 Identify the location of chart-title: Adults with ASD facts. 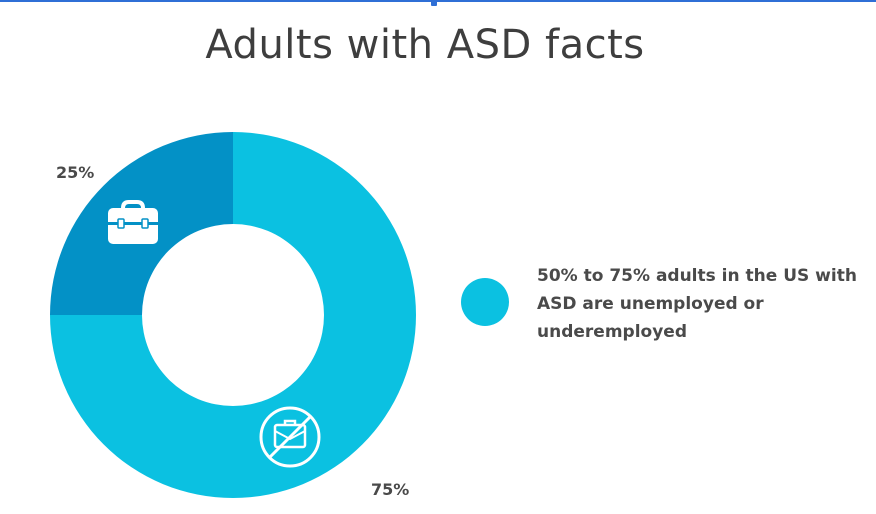
(425, 45).